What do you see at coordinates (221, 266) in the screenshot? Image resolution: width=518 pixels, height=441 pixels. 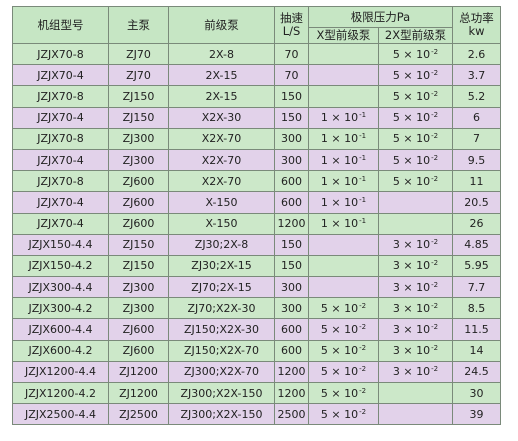 I see `cell-backing-pump: ZJ30;2X-15` at bounding box center [221, 266].